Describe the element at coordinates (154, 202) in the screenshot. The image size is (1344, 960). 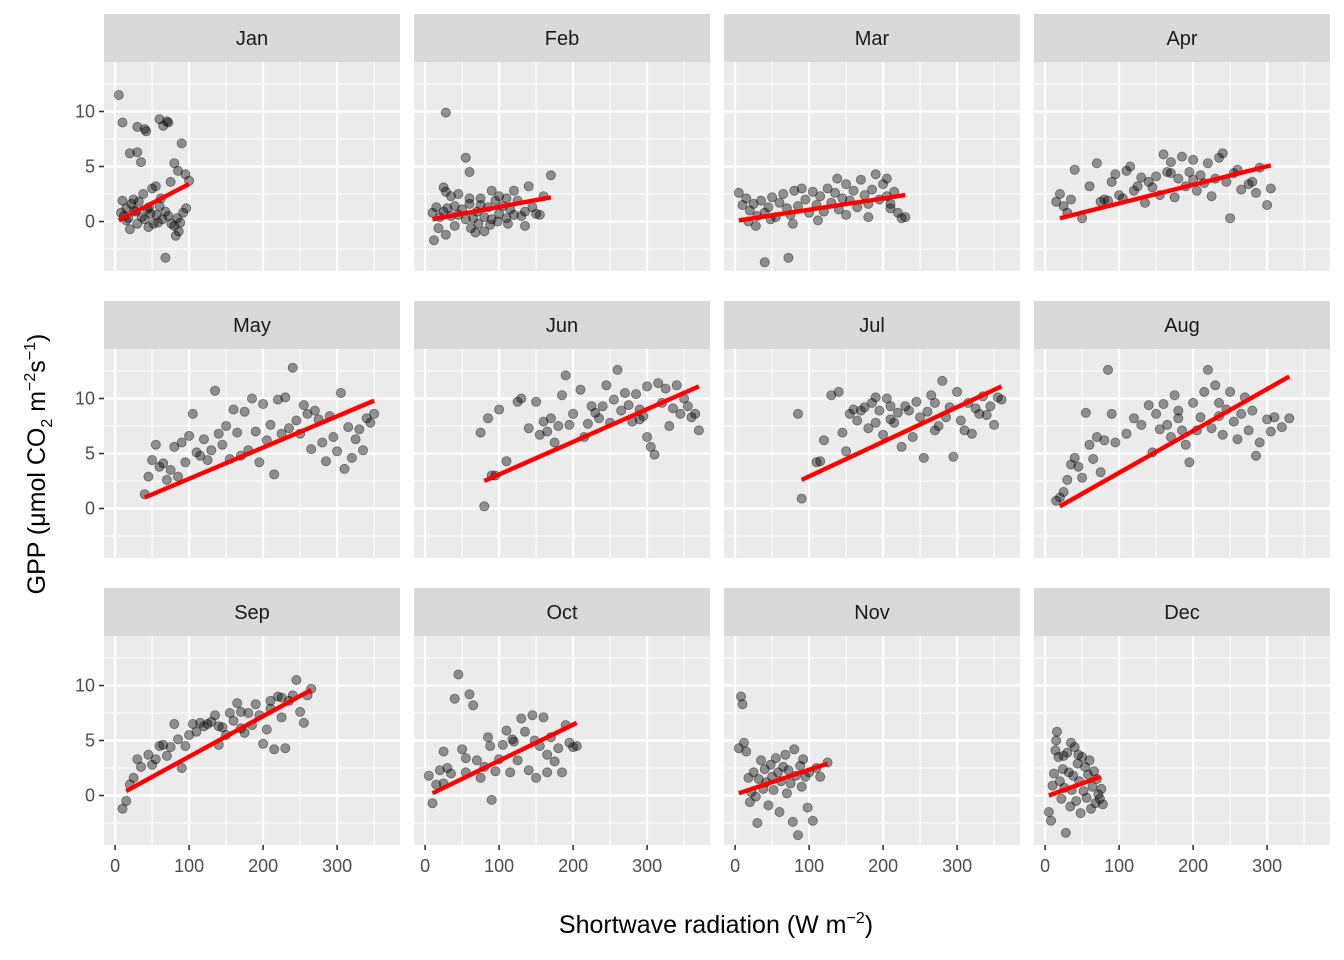
I see `regression-line-jan` at that location.